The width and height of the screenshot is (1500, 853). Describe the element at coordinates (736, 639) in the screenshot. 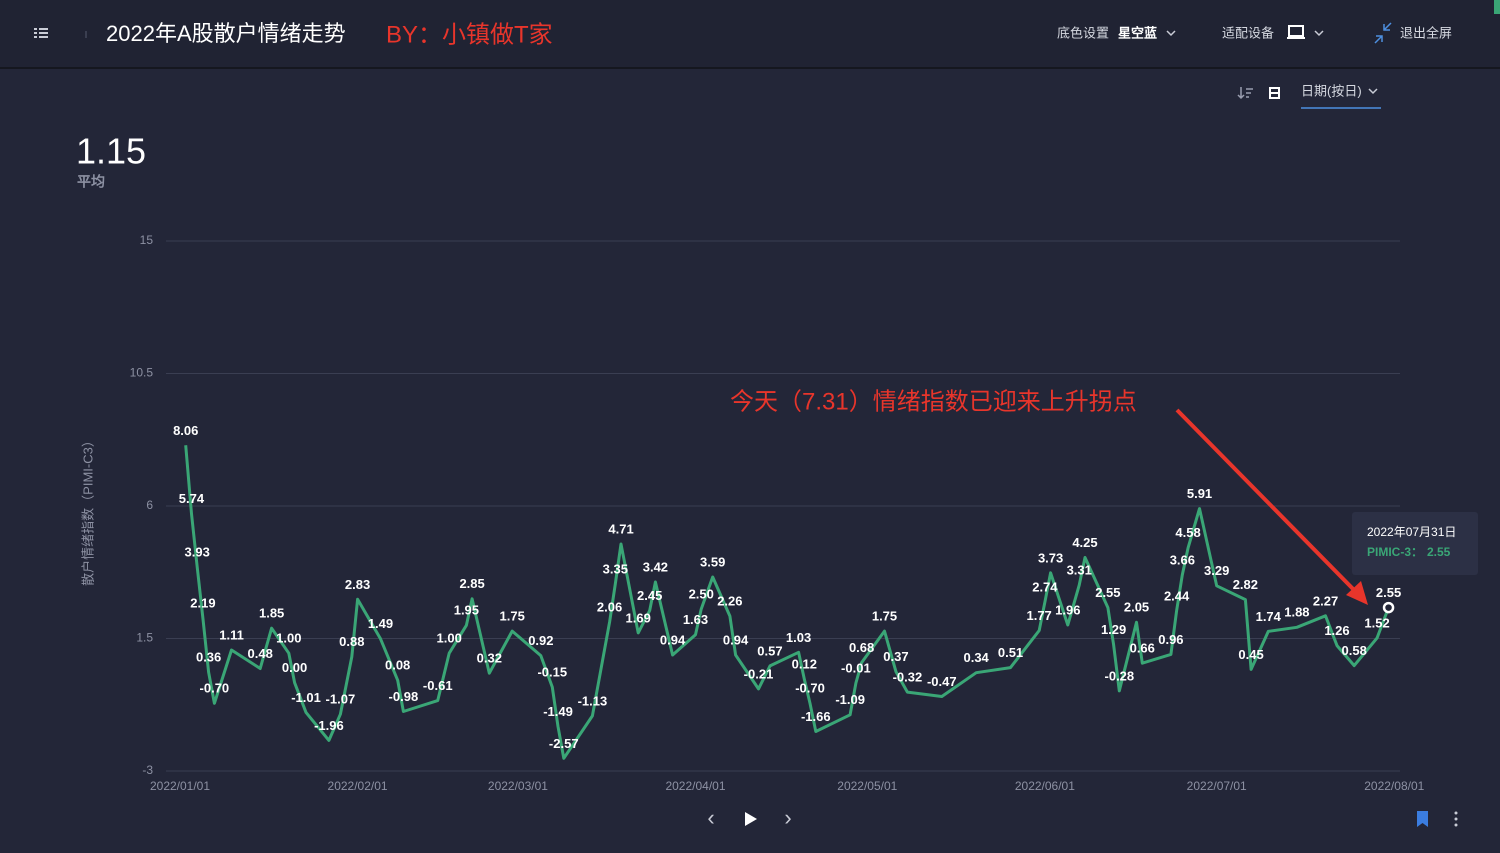

I see `data-label: 0.94` at that location.